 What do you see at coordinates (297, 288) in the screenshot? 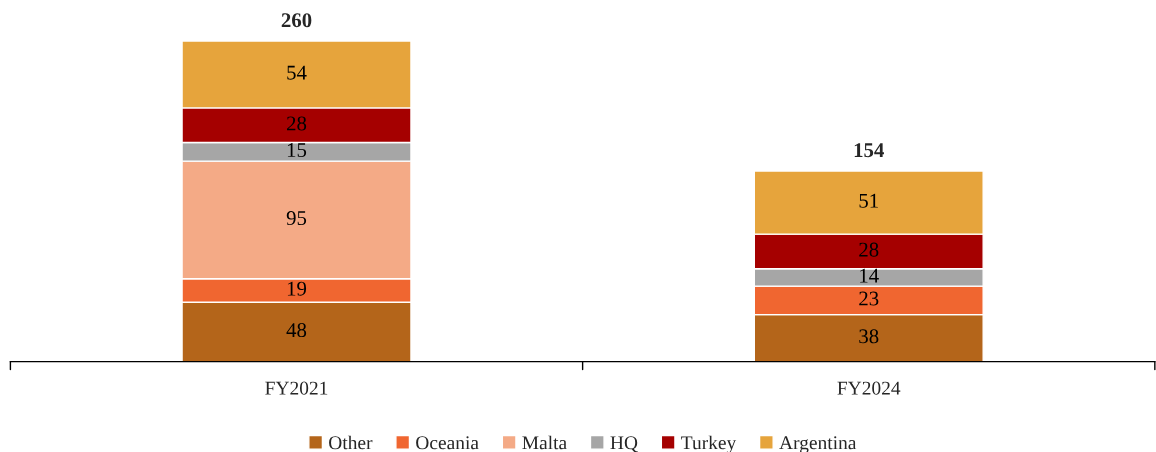
I see `data-label: 19` at bounding box center [297, 288].